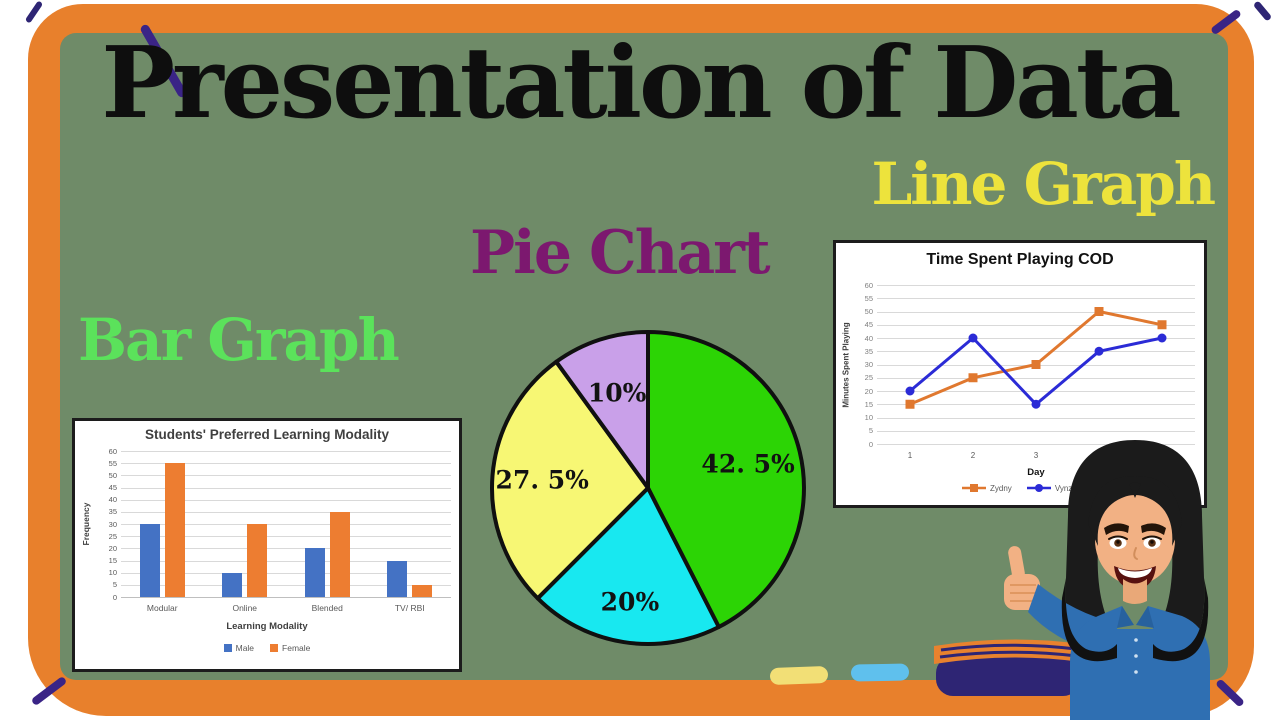  What do you see at coordinates (1020, 488) in the screenshot?
I see `line-chart-legend: Zydny Vynznt` at bounding box center [1020, 488].